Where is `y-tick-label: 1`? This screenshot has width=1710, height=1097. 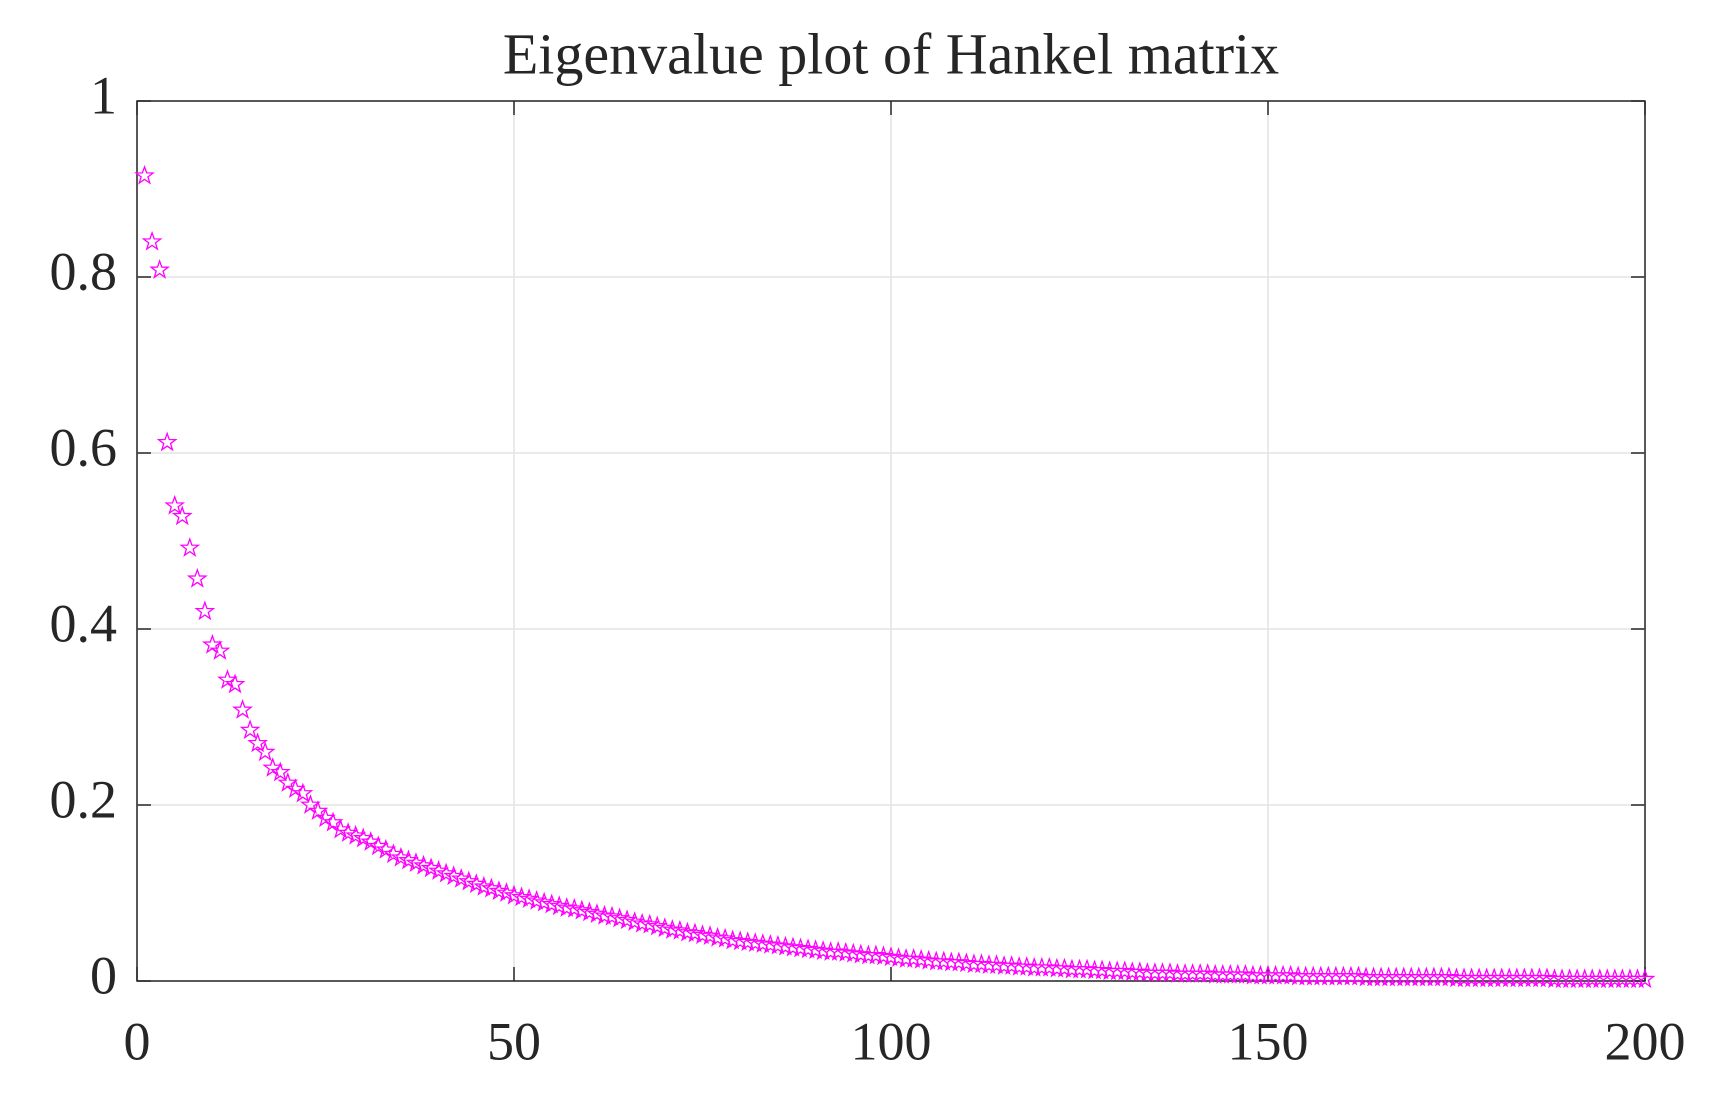 y-tick-label: 1 is located at coordinates (103, 95).